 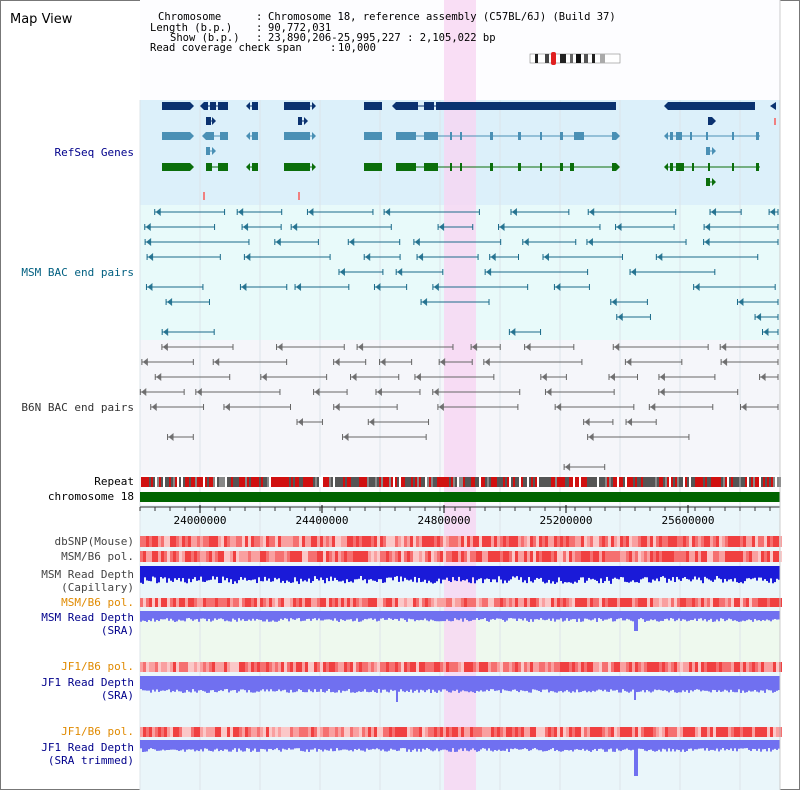 I want to click on jf1-trim-depth-bar, so click(x=729, y=745).